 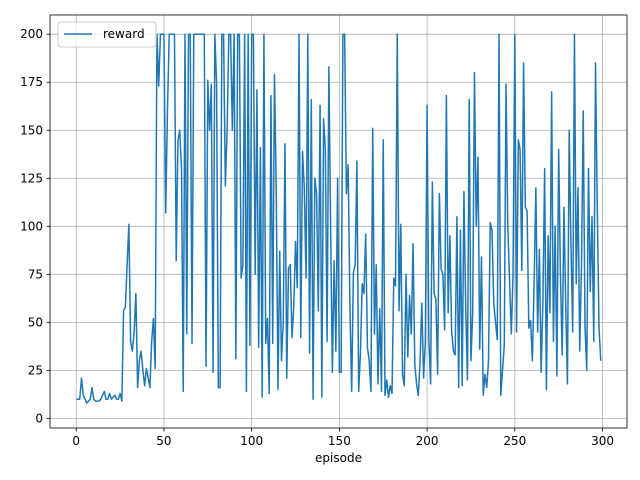 I want to click on y-tick-label: 175, so click(x=31, y=82).